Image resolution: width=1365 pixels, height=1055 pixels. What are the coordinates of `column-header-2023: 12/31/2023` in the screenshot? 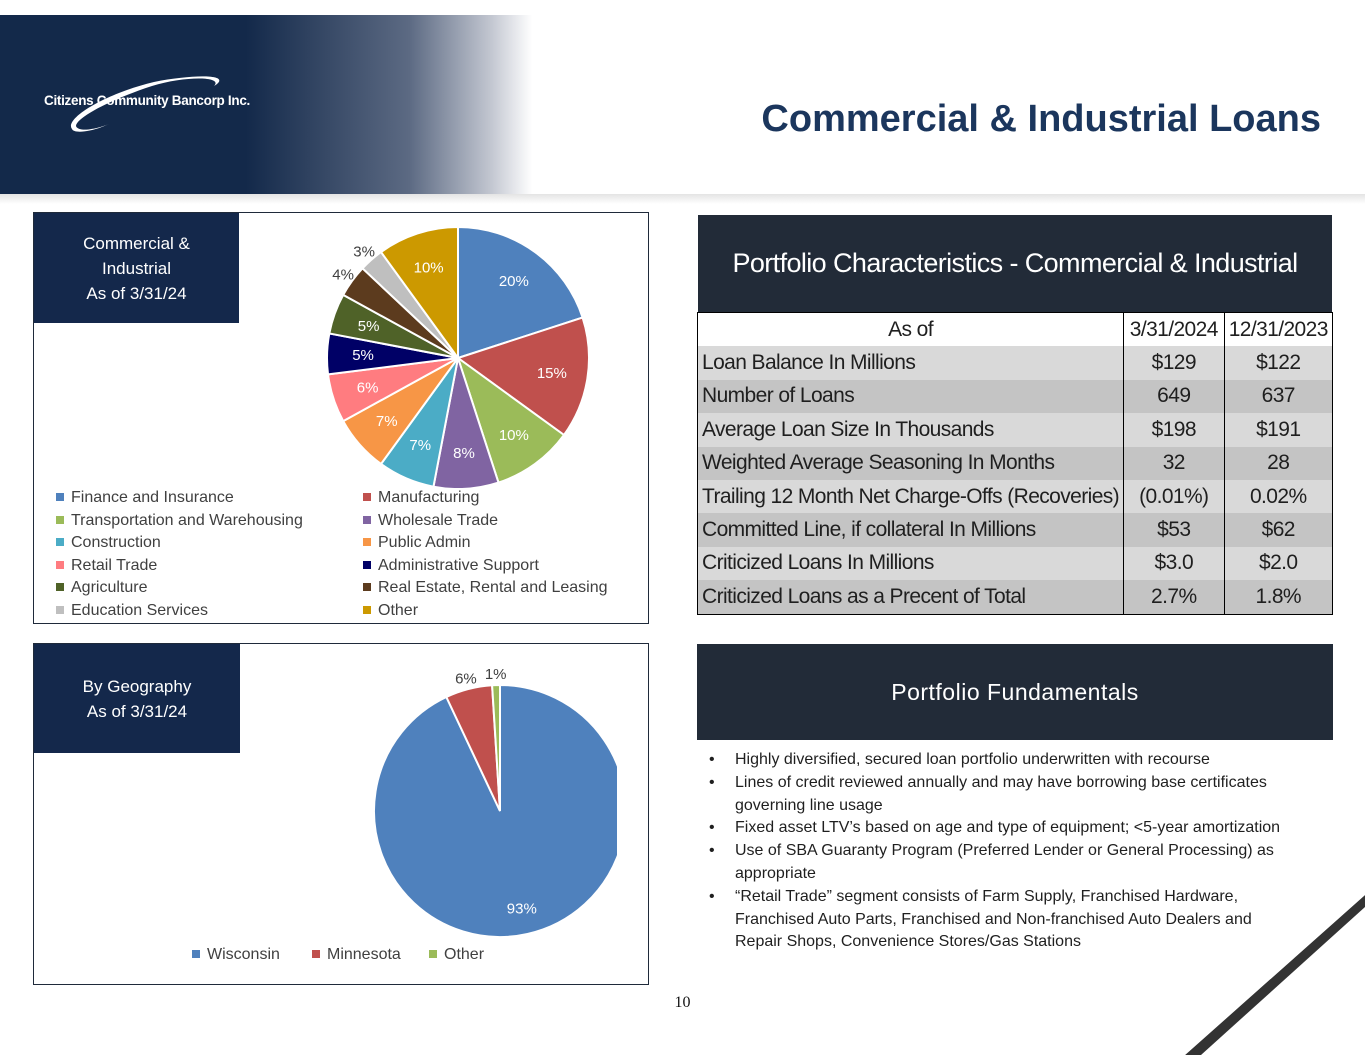 It's located at (1278, 329).